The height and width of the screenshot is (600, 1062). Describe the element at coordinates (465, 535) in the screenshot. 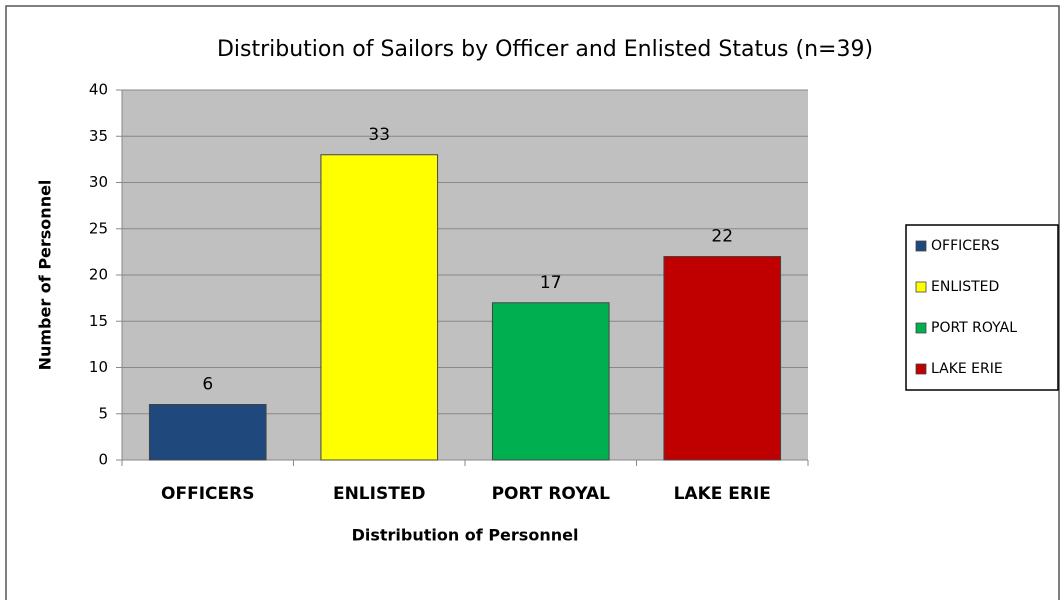

I see `x-axis-label: Distribution of Personnel` at that location.